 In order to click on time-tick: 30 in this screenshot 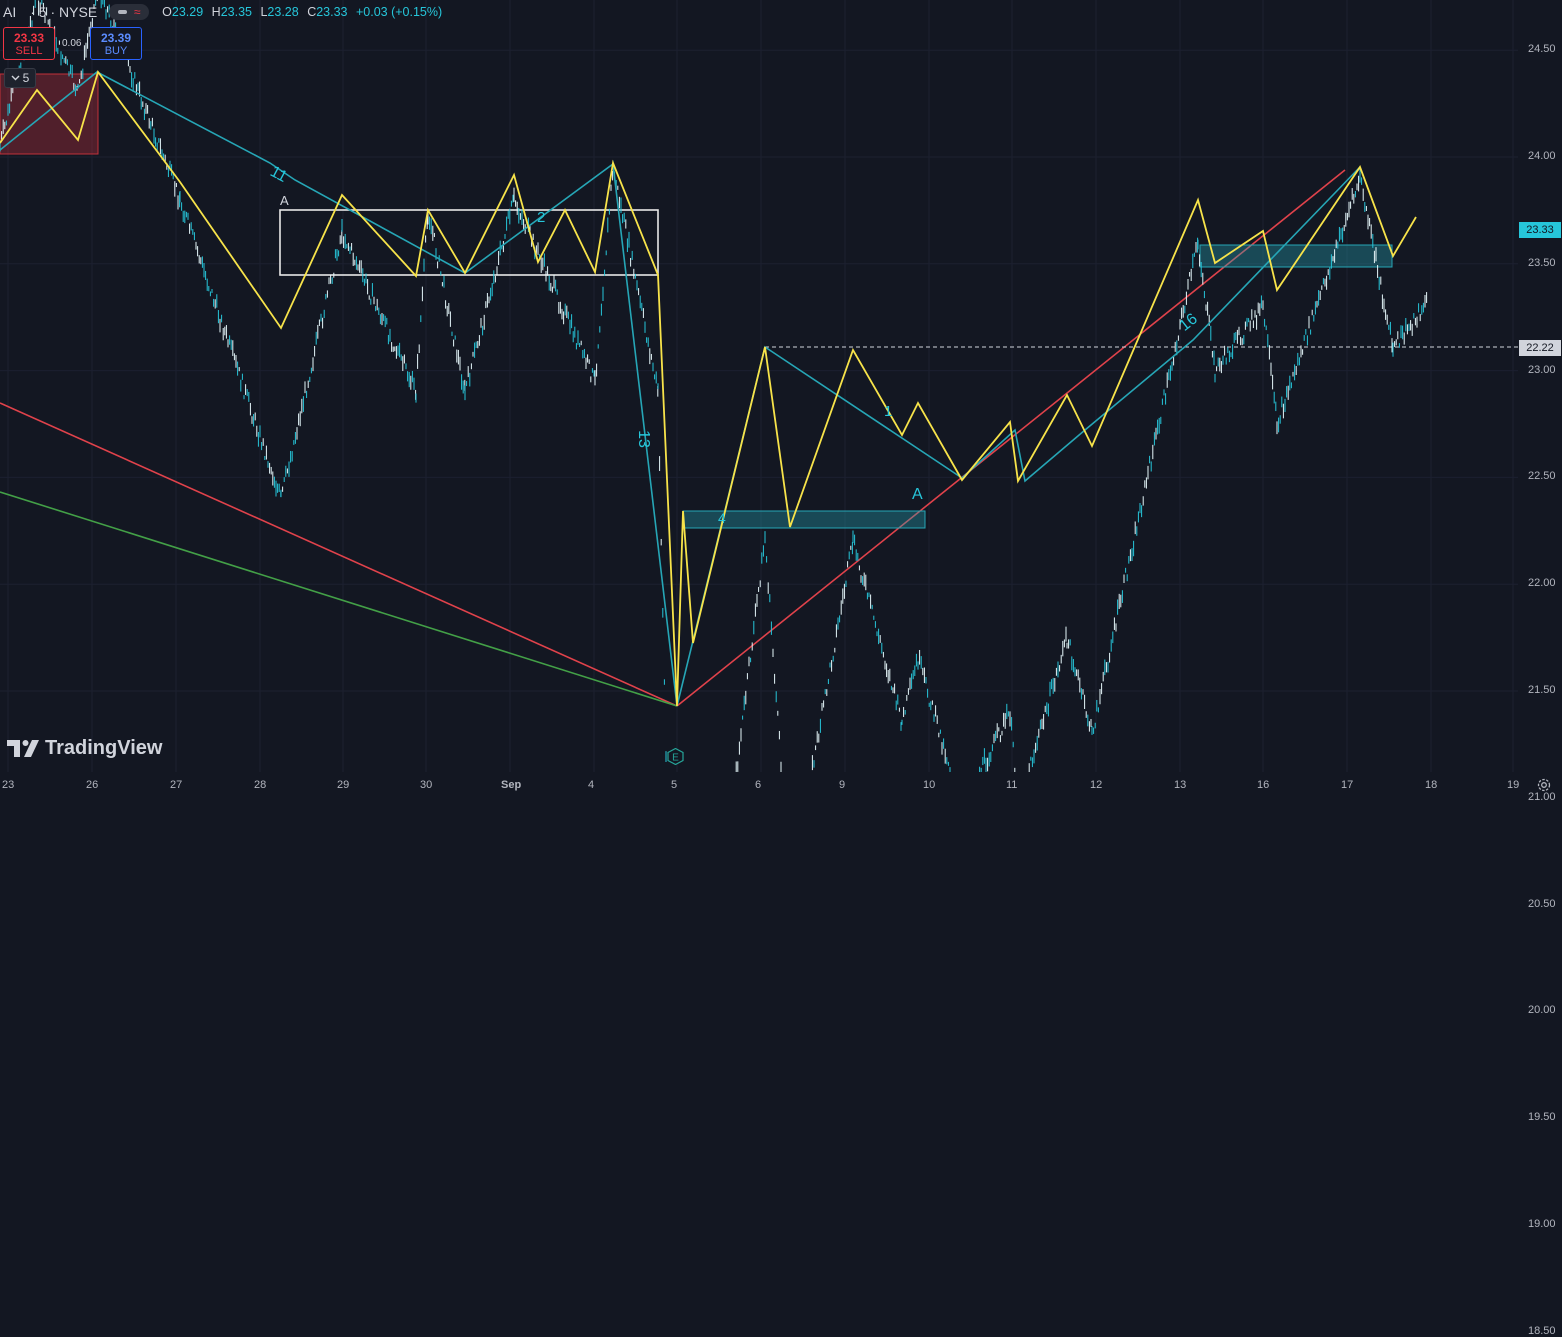, I will do `click(426, 785)`.